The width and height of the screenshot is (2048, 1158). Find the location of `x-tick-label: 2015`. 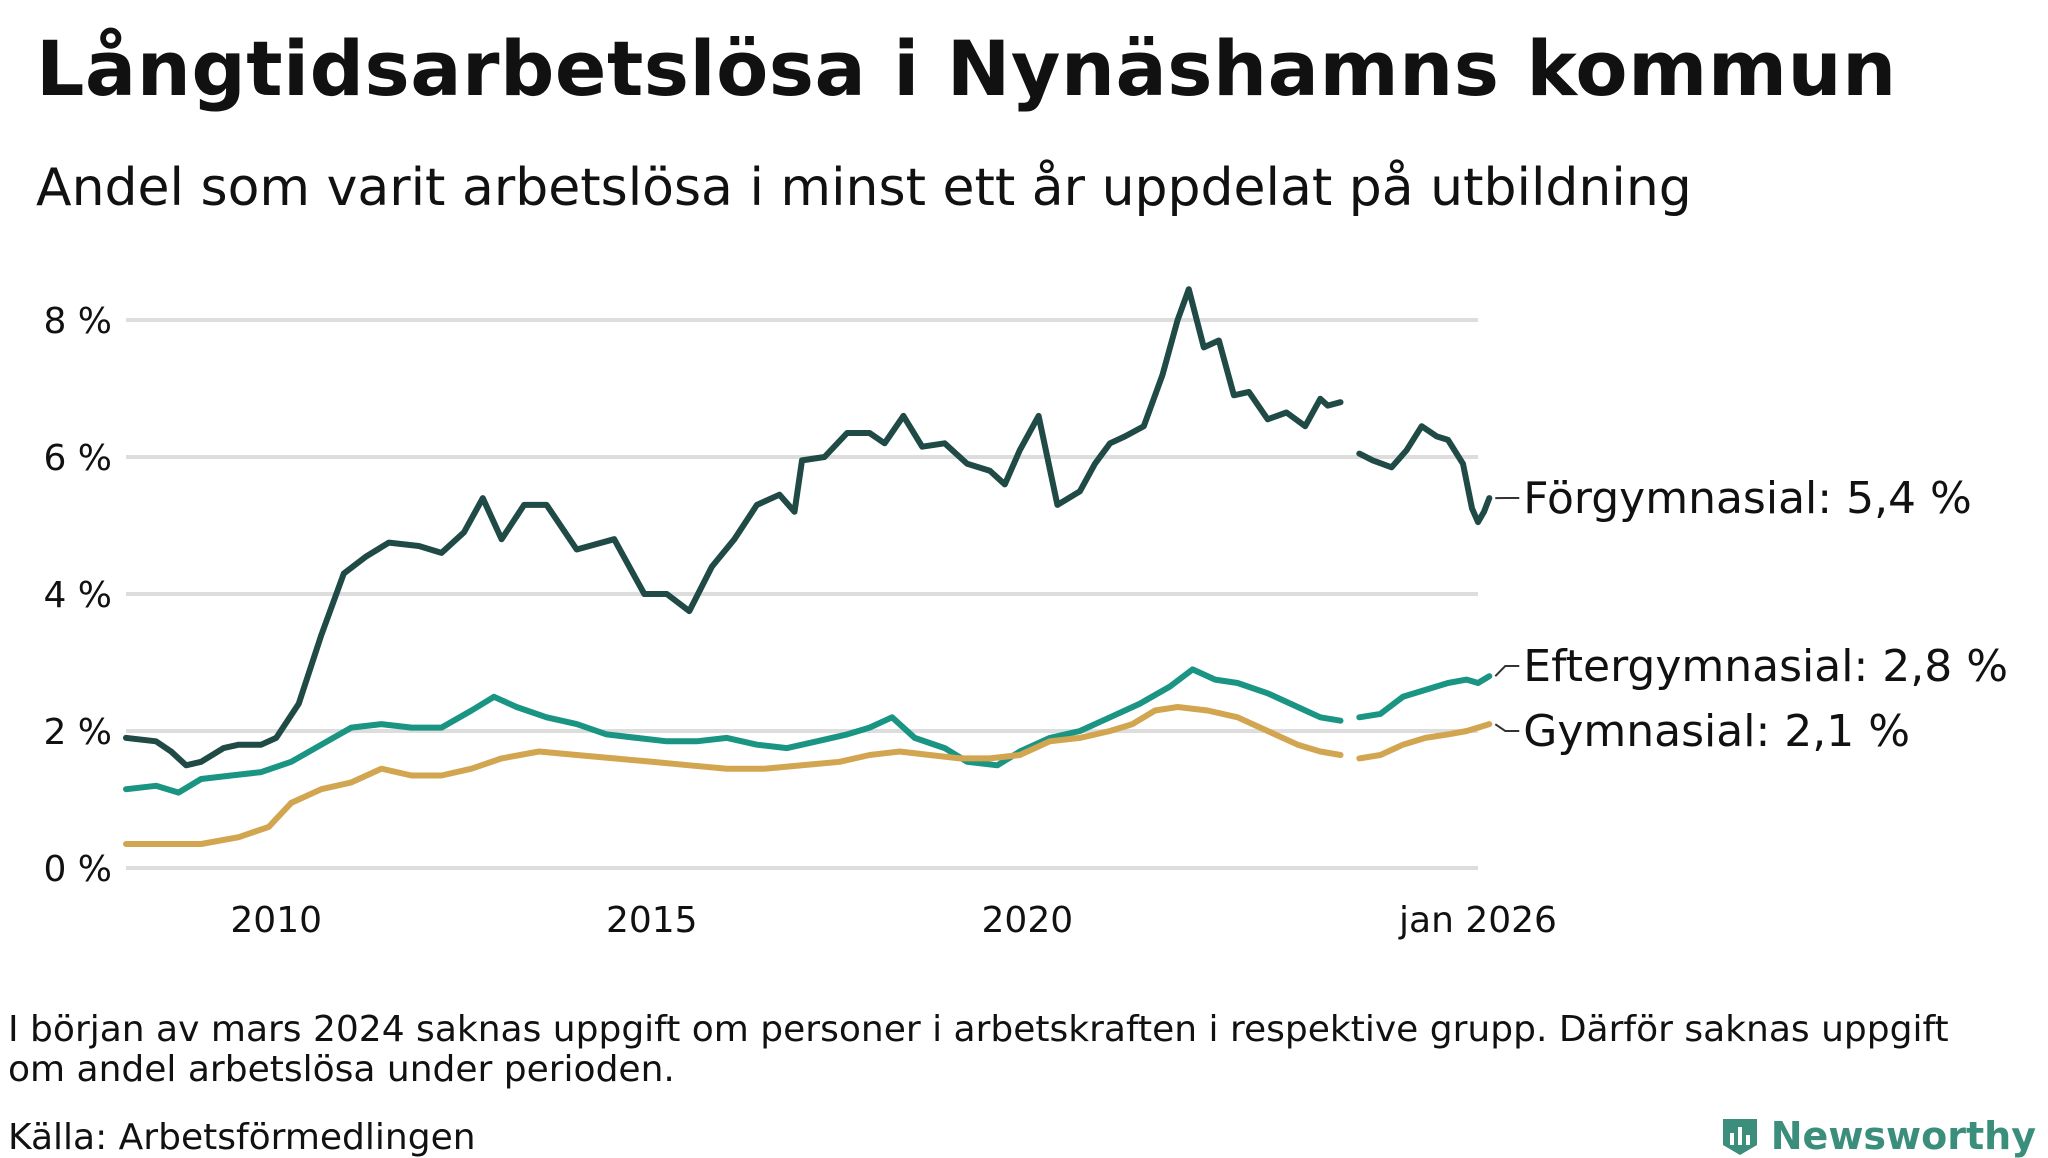

x-tick-label: 2015 is located at coordinates (652, 920).